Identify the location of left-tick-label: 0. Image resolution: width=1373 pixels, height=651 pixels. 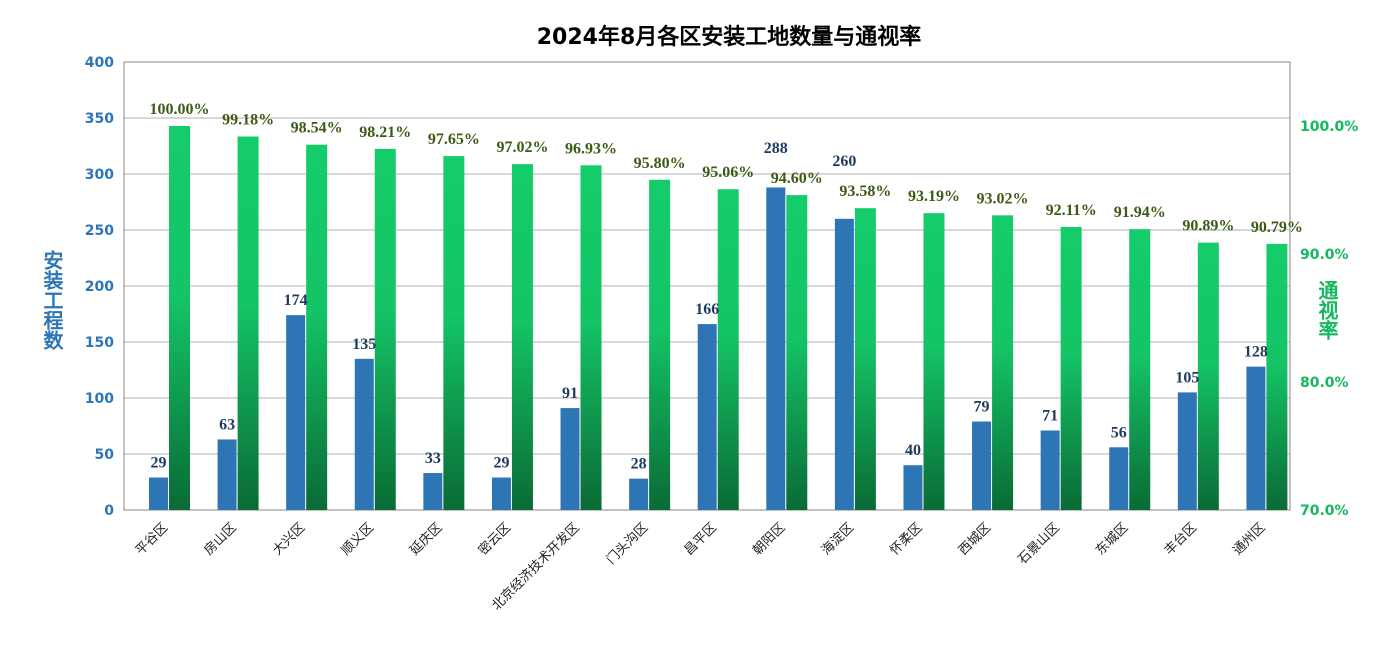
(109, 511).